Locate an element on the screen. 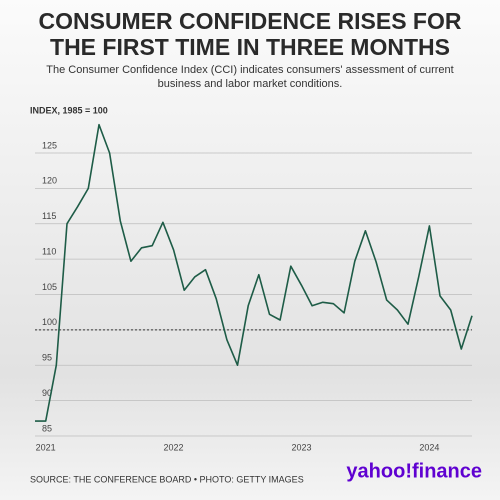  y-tick-label: 95 is located at coordinates (47, 358).